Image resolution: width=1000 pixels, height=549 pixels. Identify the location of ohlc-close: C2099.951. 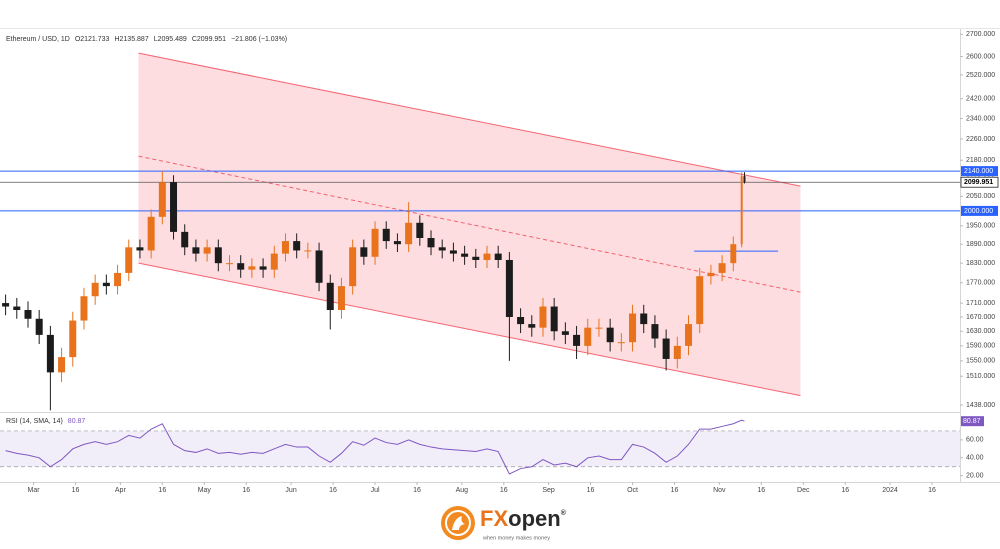
(209, 39).